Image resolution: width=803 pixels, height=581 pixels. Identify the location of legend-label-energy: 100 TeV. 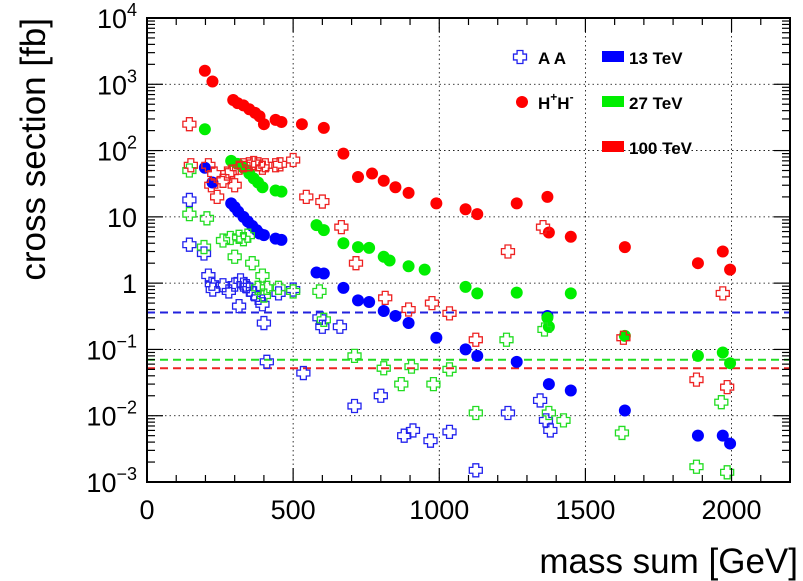
(661, 148).